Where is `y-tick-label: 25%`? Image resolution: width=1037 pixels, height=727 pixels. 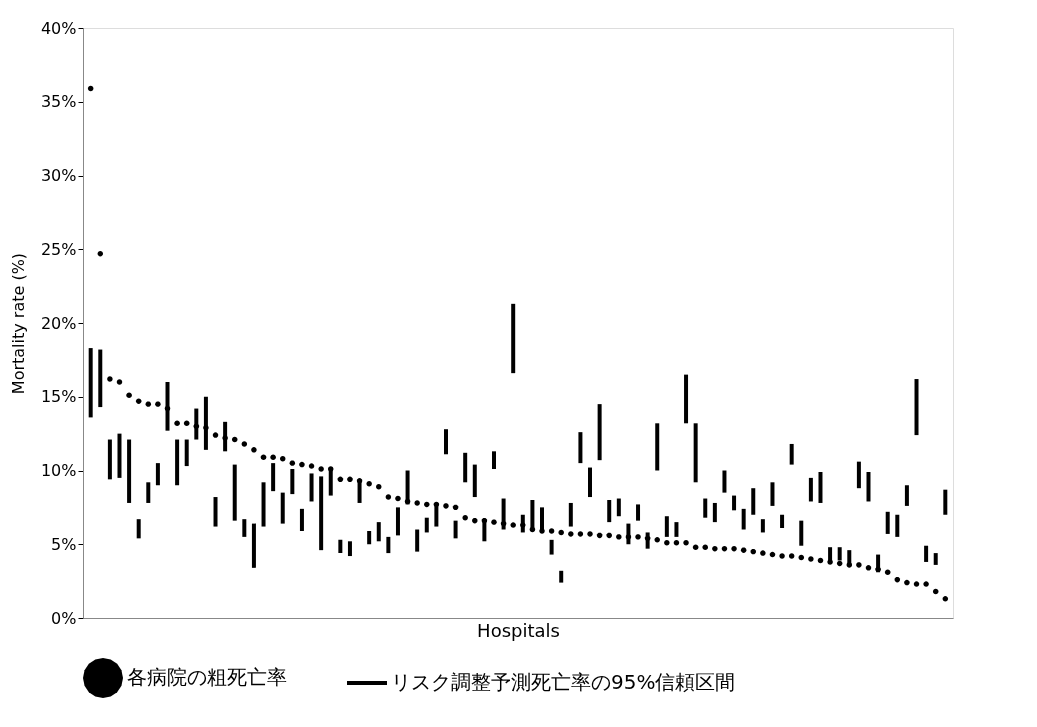 y-tick-label: 25% is located at coordinates (58, 249).